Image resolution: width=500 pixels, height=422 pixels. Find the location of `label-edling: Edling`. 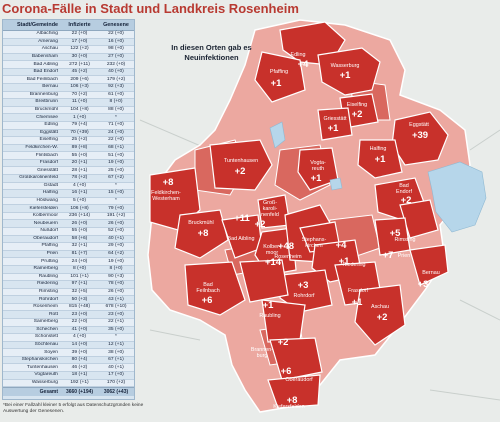

label-edling: Edling is located at coordinates (298, 55).